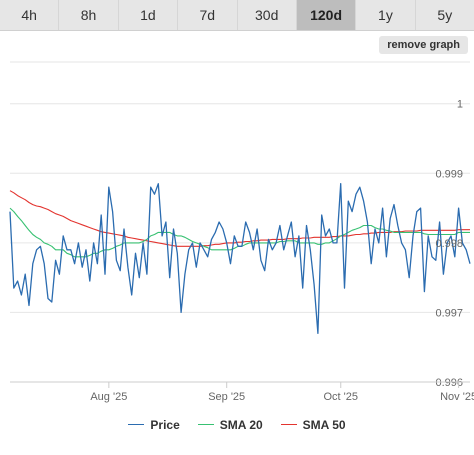 Image resolution: width=474 pixels, height=455 pixels. What do you see at coordinates (326, 15) in the screenshot?
I see `tab-120d: 120d` at bounding box center [326, 15].